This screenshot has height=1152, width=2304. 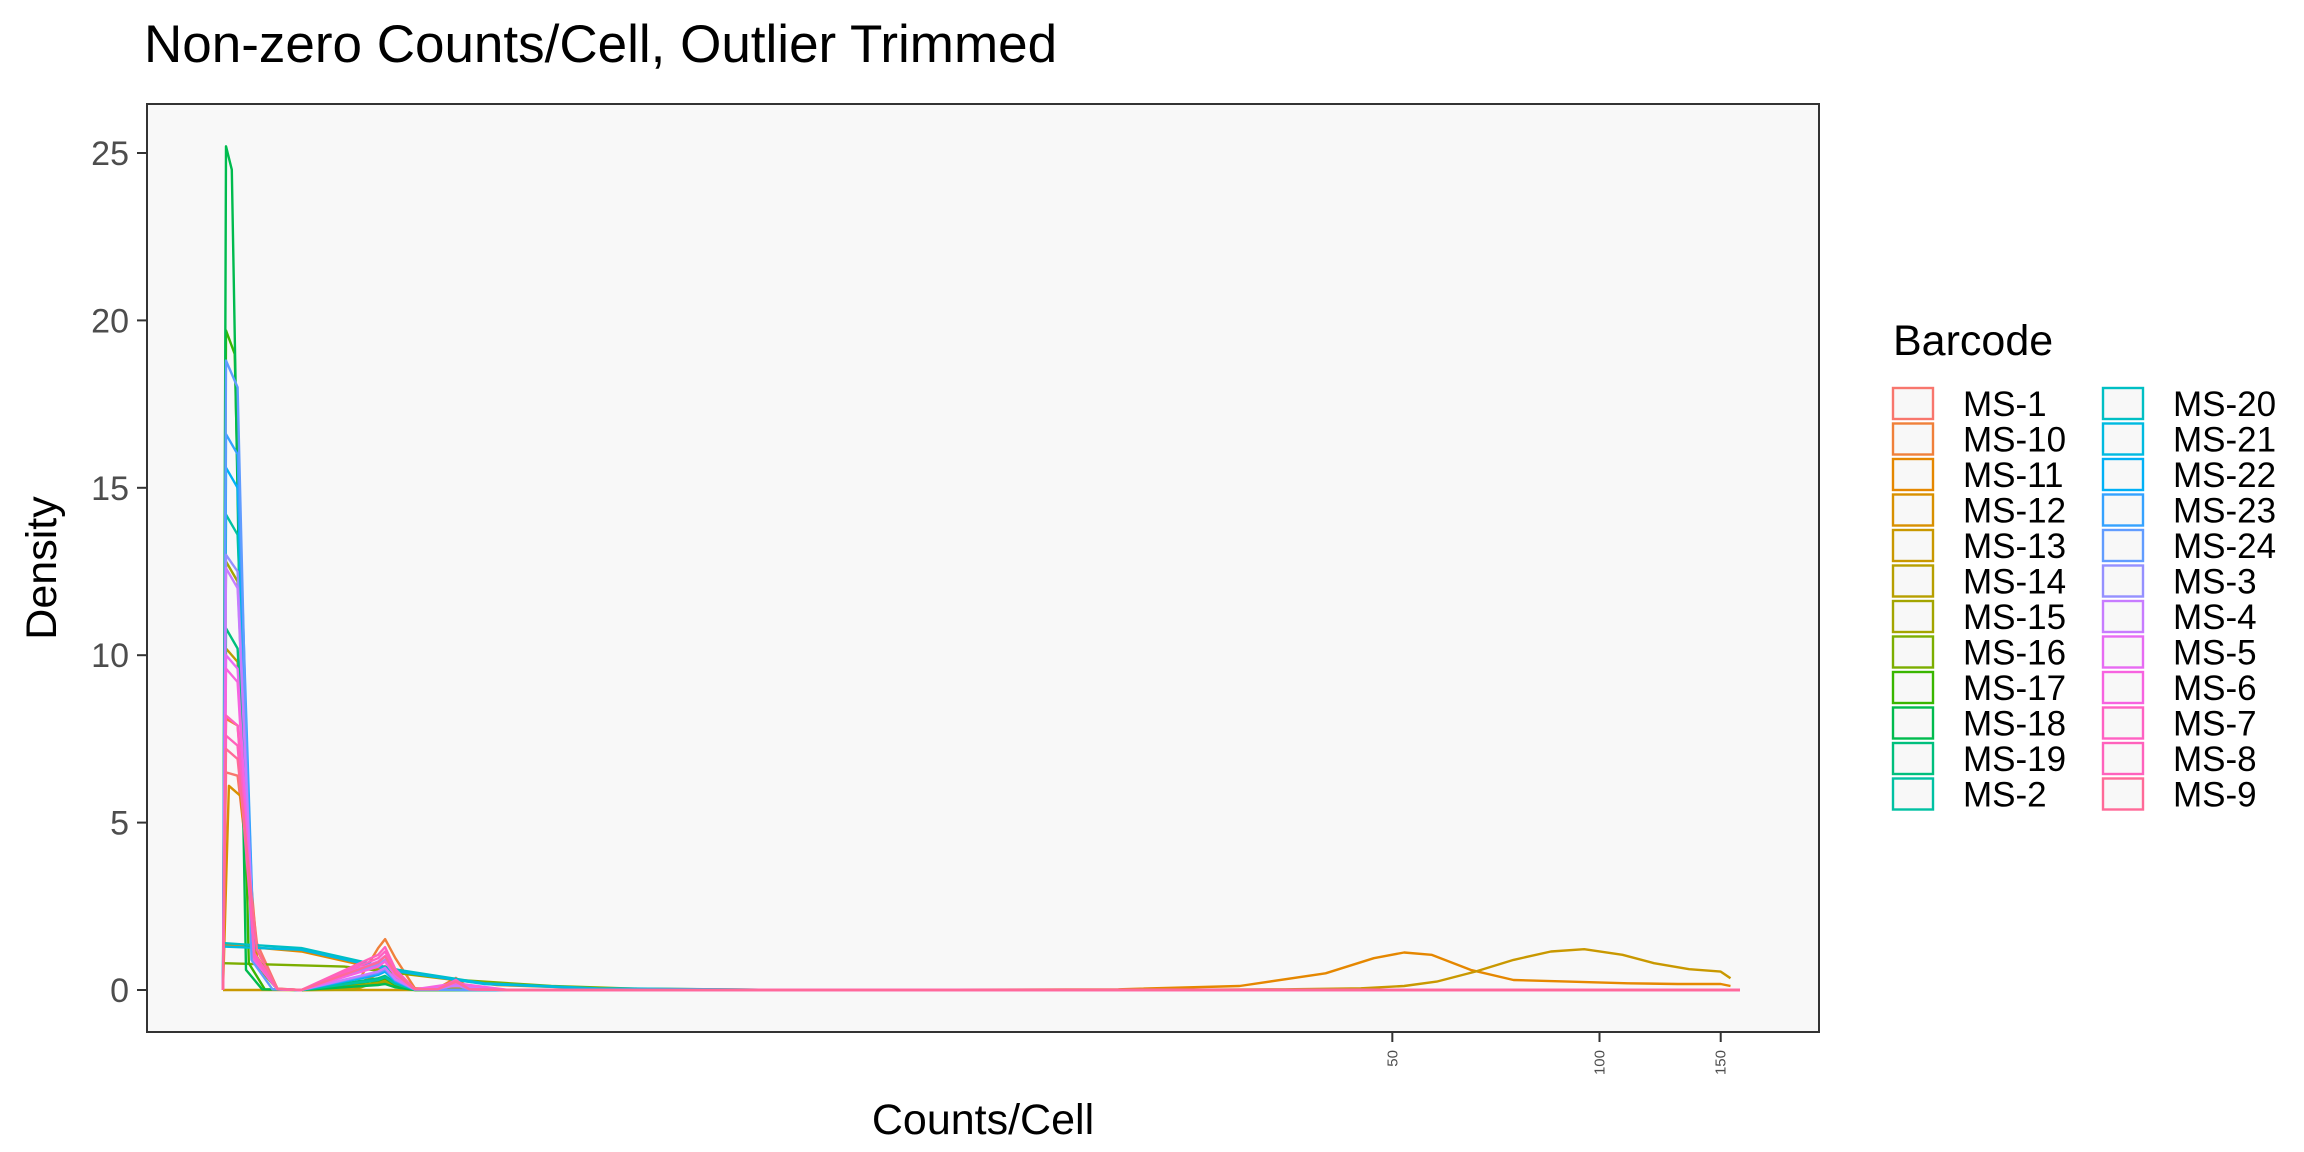 I want to click on legend-item-ms-6: MS-6, so click(x=2179, y=688).